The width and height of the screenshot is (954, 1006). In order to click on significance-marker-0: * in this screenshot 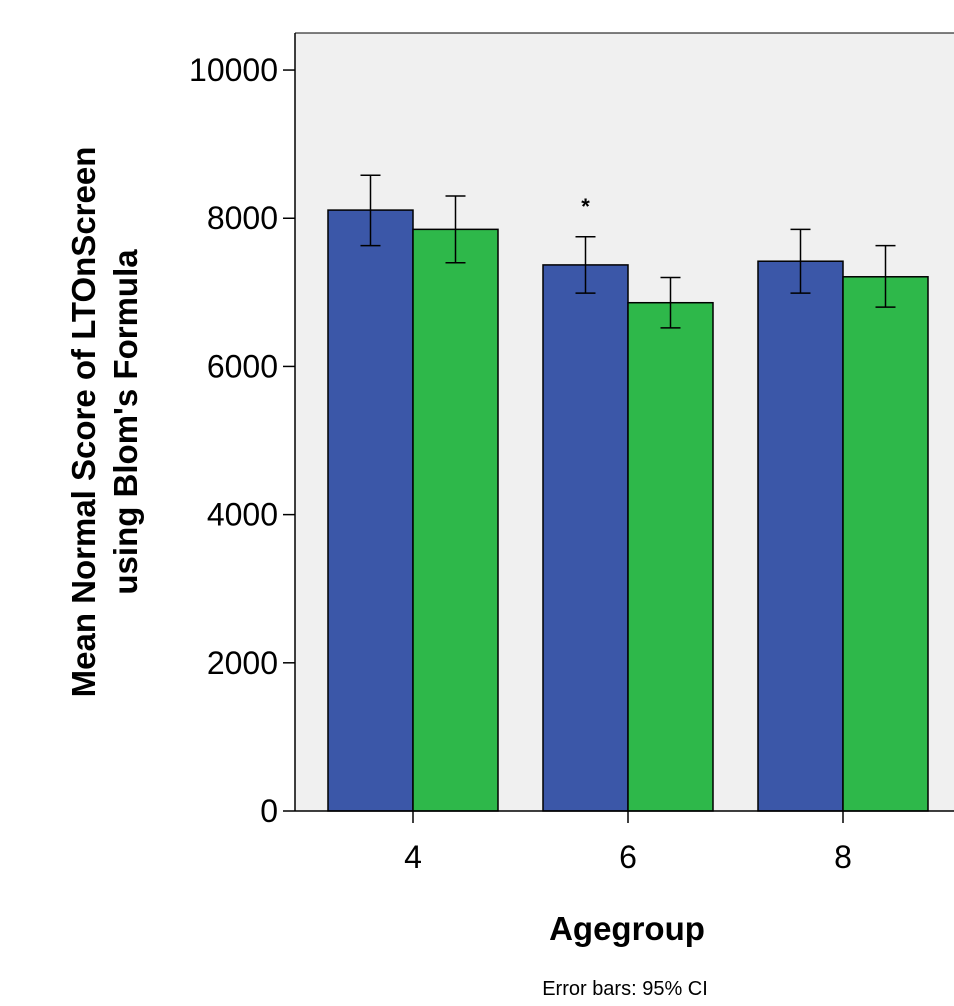, I will do `click(585, 206)`.